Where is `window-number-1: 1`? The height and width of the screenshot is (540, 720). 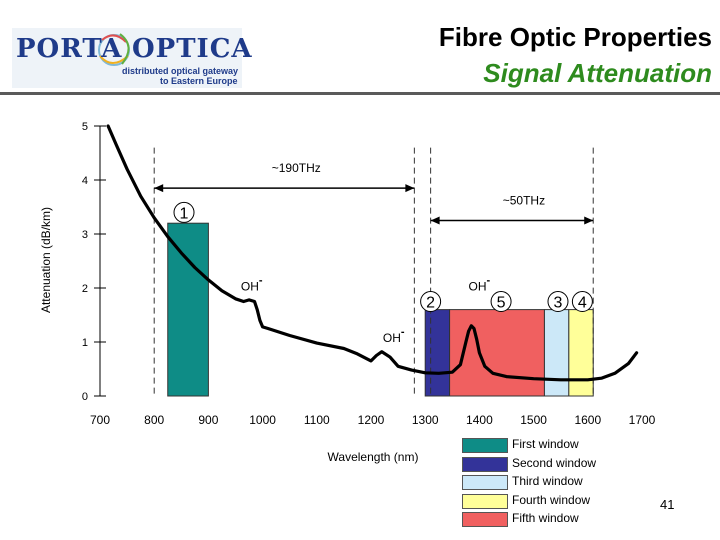
window-number-1: 1 is located at coordinates (184, 213).